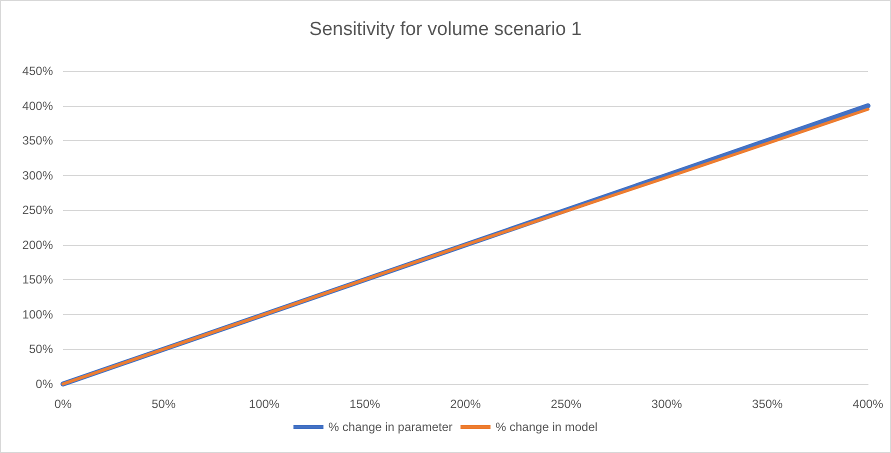 The image size is (891, 453). I want to click on y-tick-label: 300%, so click(38, 175).